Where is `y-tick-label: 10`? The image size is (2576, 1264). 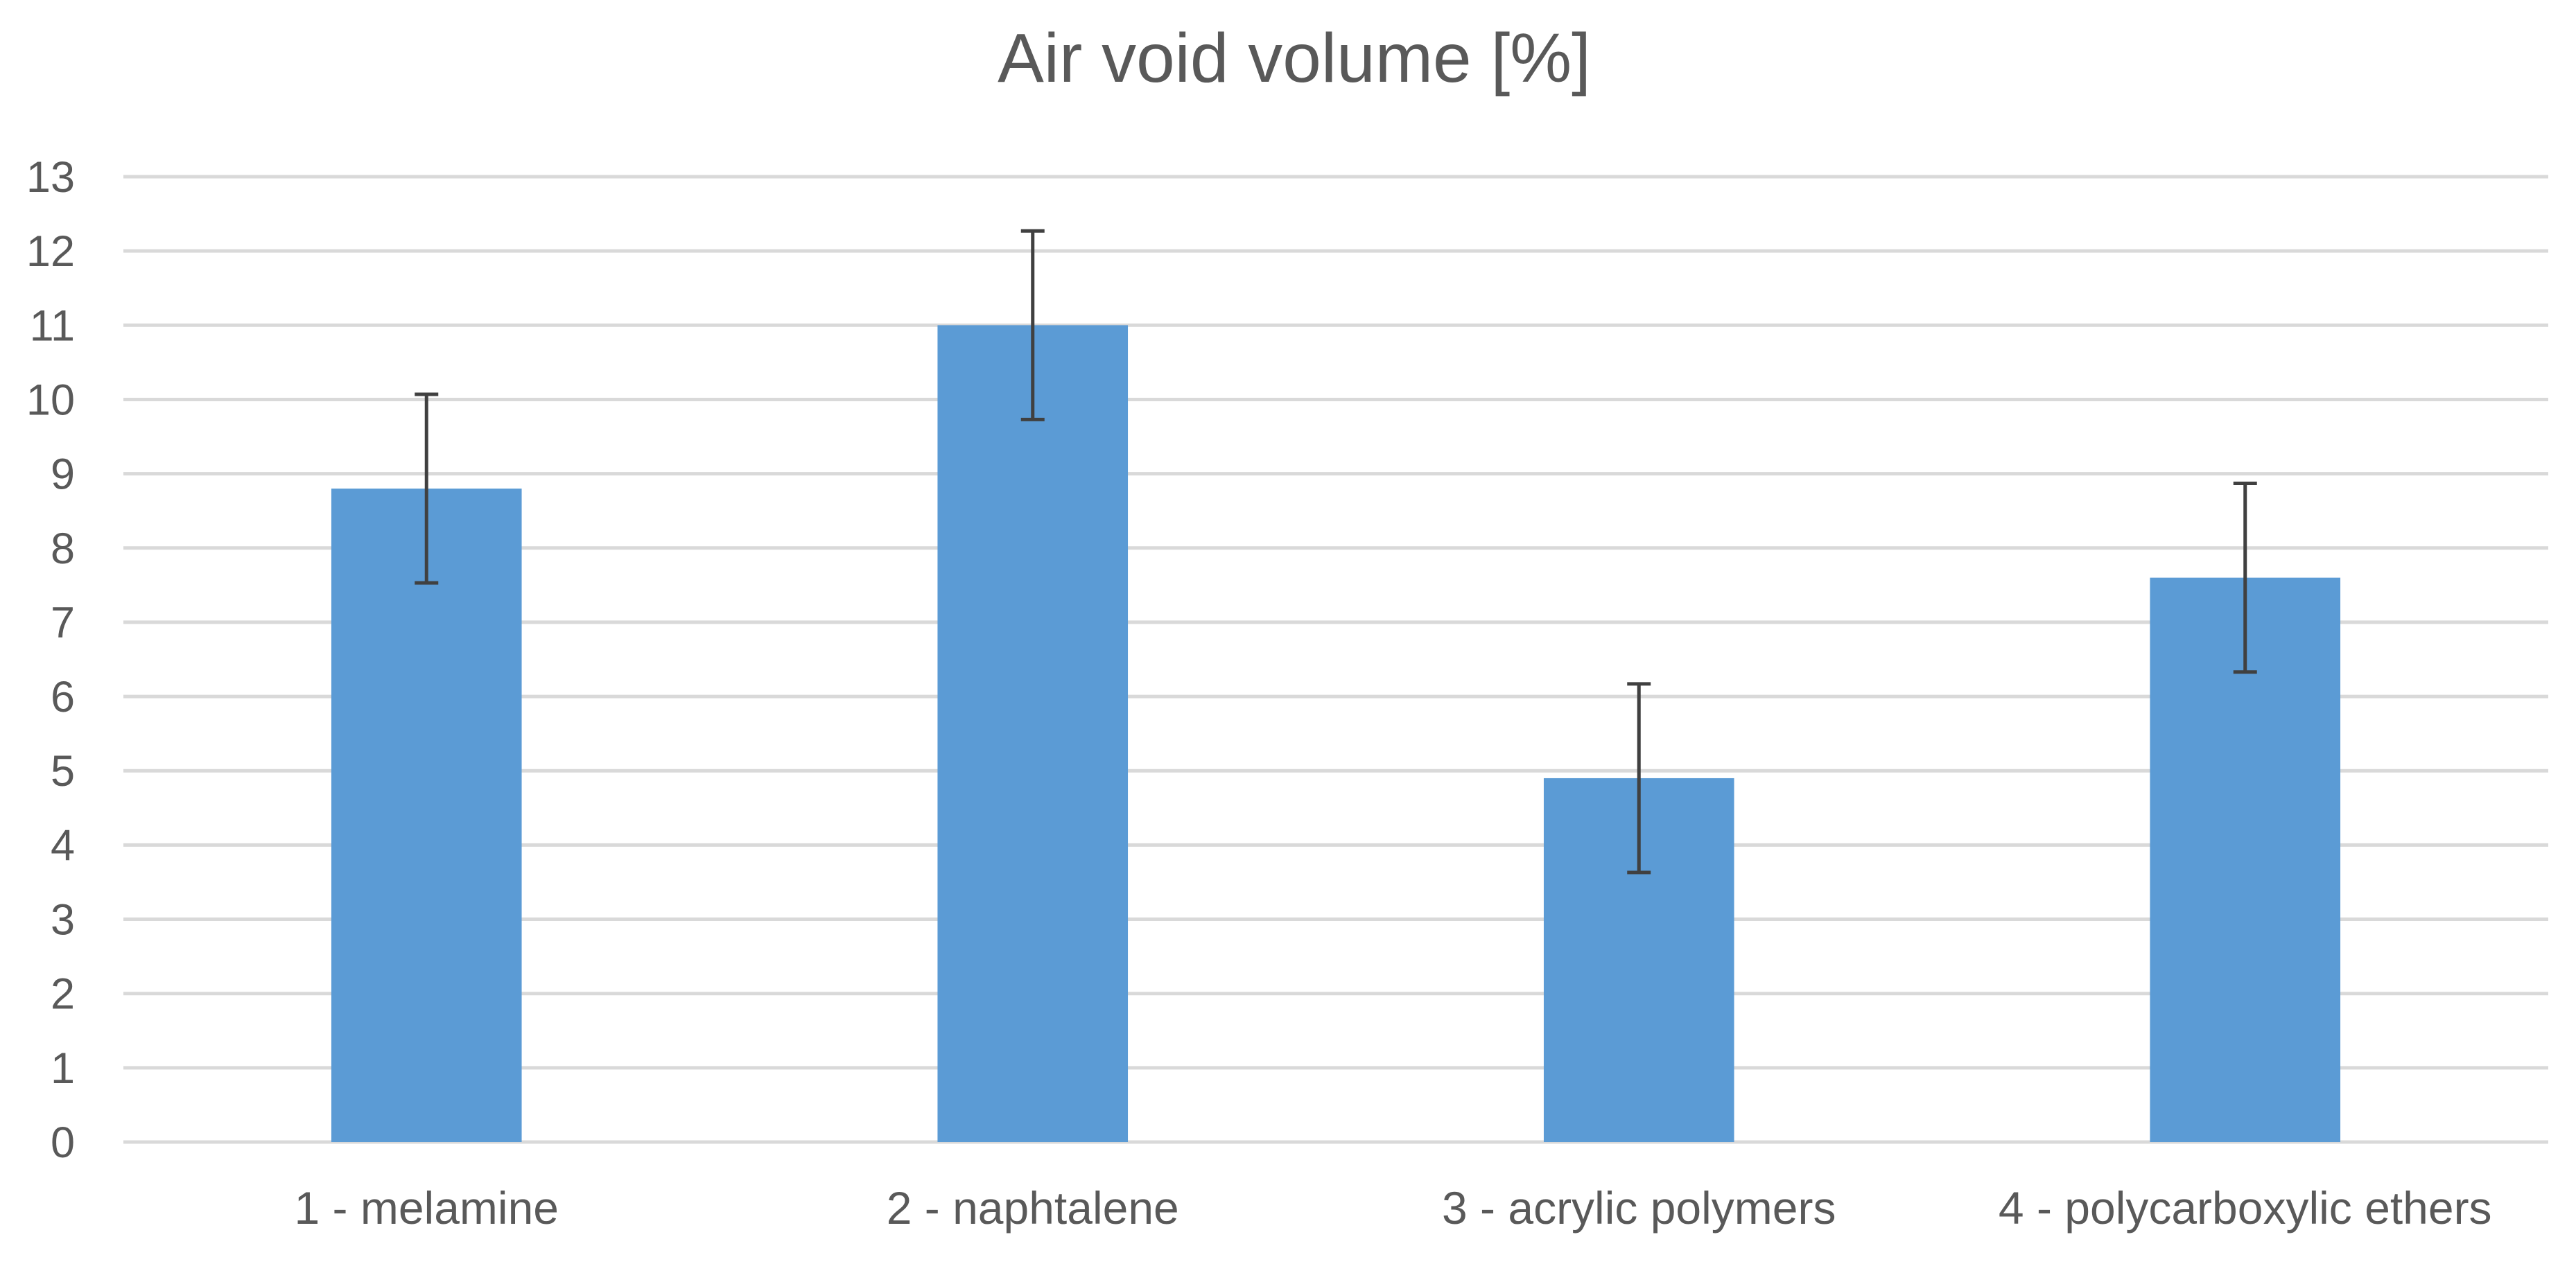
y-tick-label: 10 is located at coordinates (50, 400).